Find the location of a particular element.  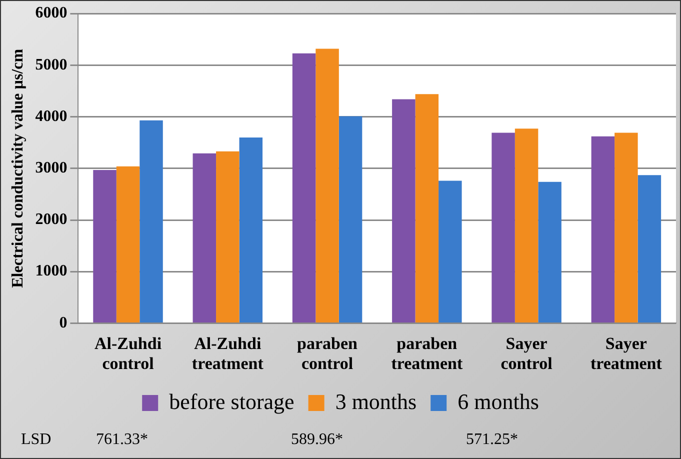

x-tick-label: Al-Zuhdi treatment is located at coordinates (228, 354).